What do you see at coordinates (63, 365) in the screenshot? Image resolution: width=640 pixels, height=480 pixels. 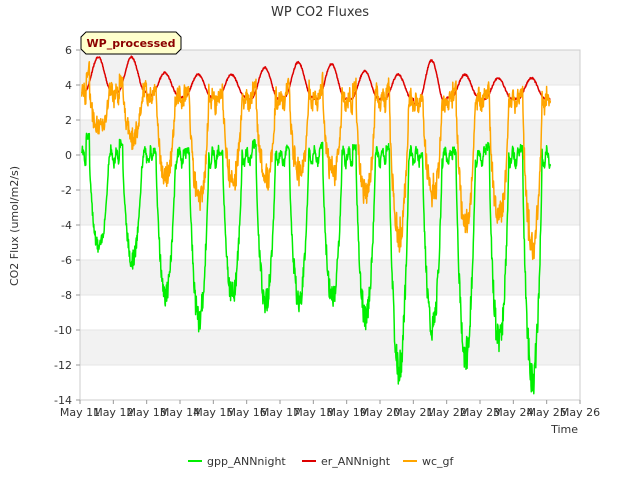 I see `y-tick-label: -12` at bounding box center [63, 365].